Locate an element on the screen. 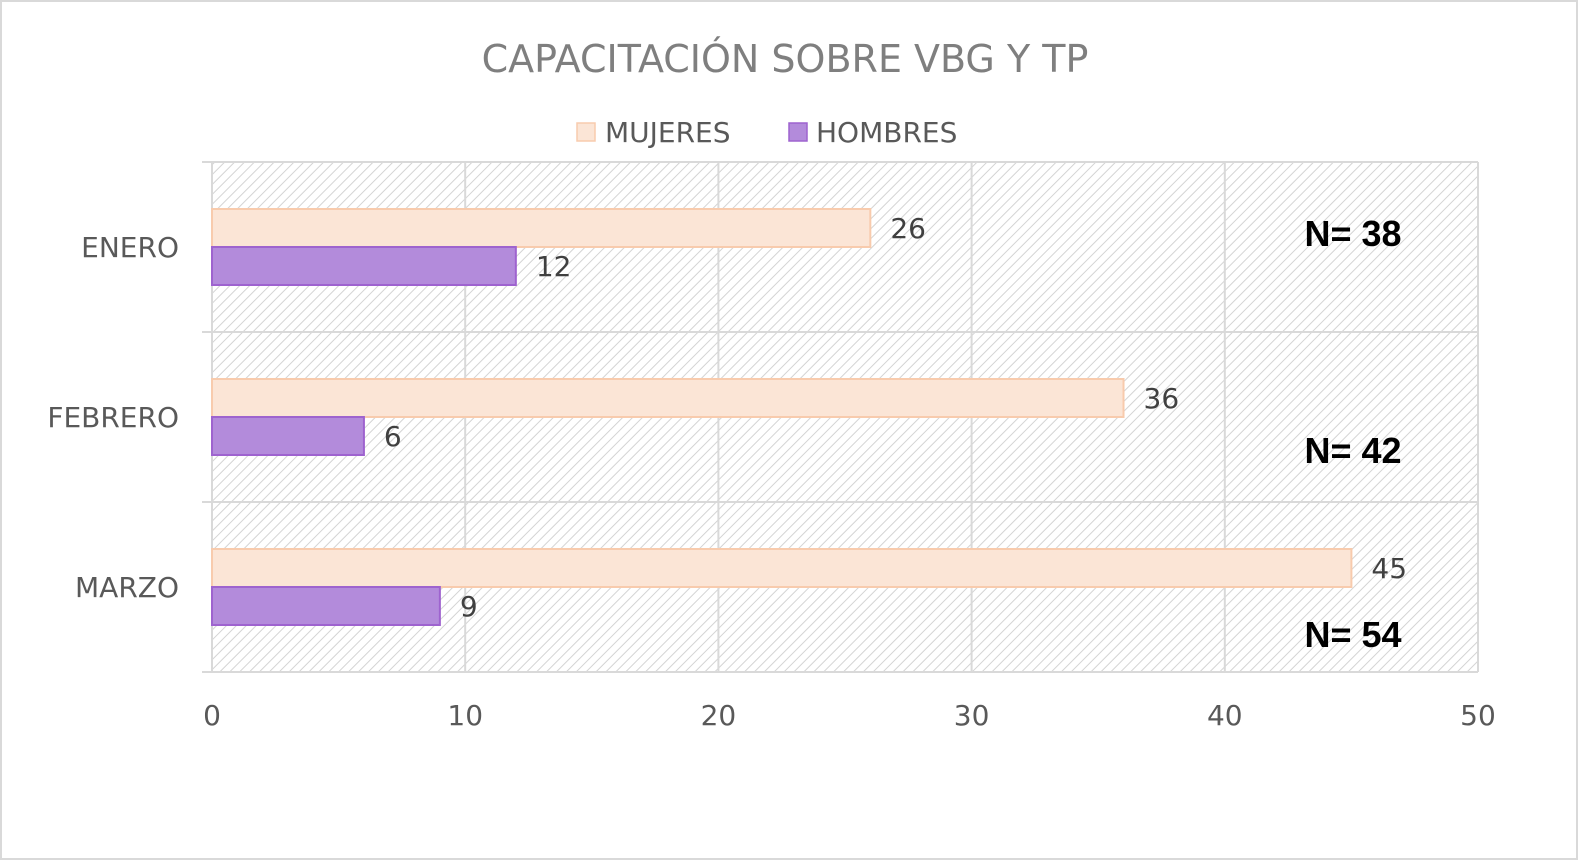  bar-mujeres-enero is located at coordinates (541, 228).